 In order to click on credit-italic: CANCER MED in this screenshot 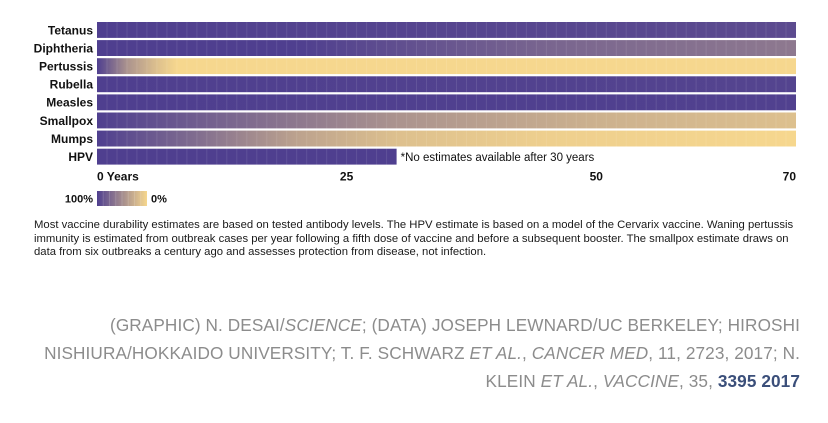, I will do `click(590, 353)`.